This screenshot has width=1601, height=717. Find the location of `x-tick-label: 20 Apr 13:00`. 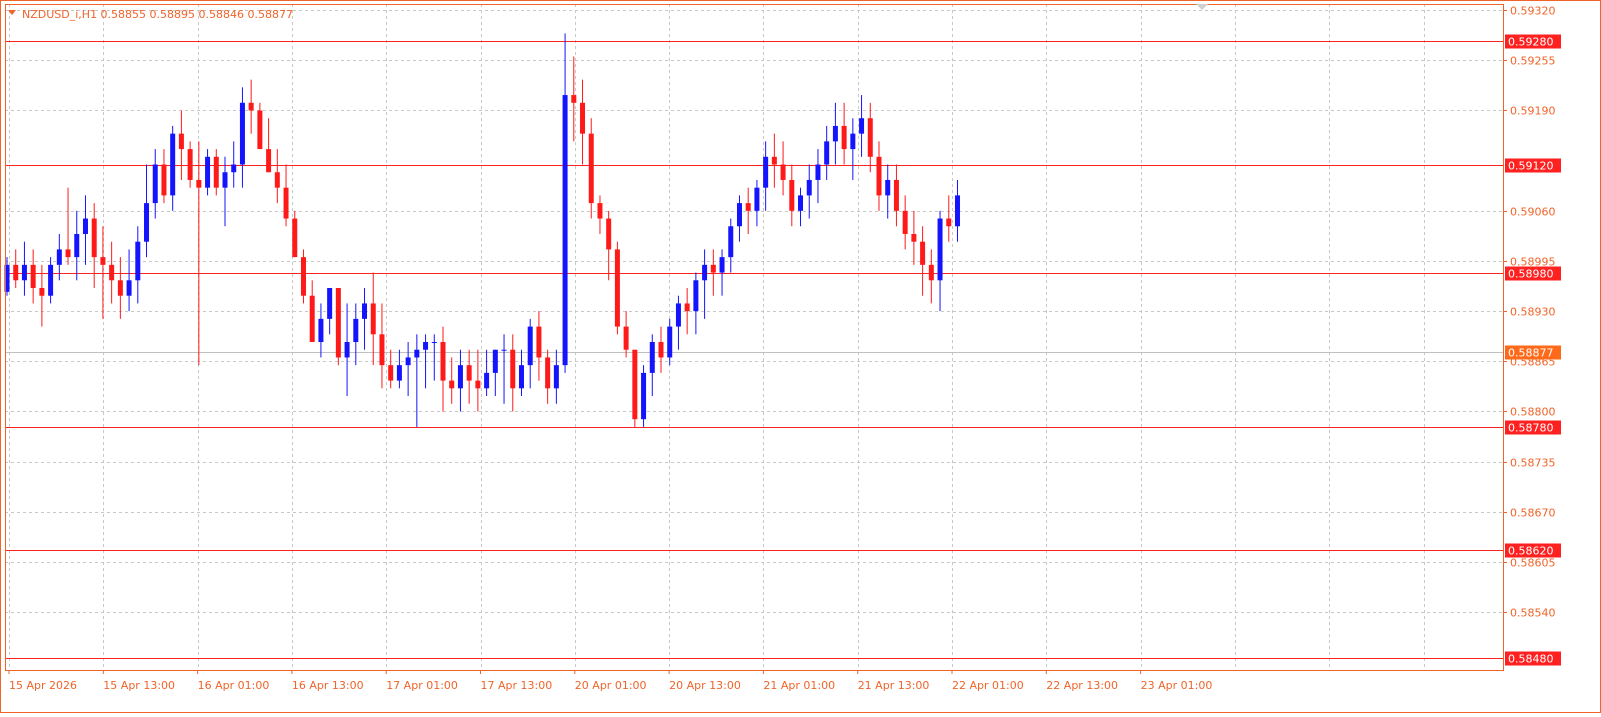

x-tick-label: 20 Apr 13:00 is located at coordinates (705, 685).